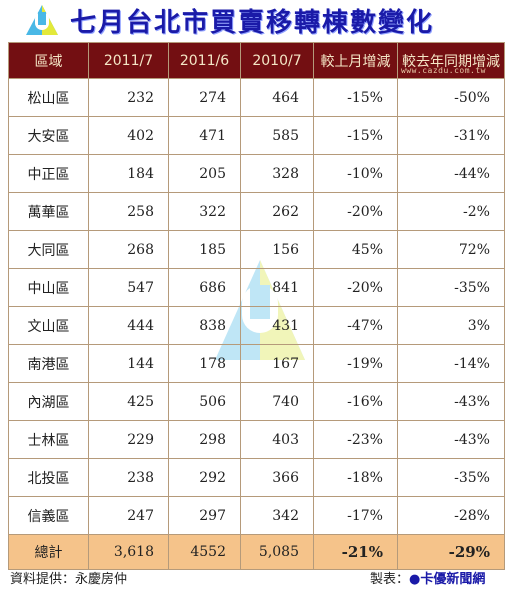  Describe the element at coordinates (69, 579) in the screenshot. I see `data-source-note: 資料提供：永慶房仲` at that location.